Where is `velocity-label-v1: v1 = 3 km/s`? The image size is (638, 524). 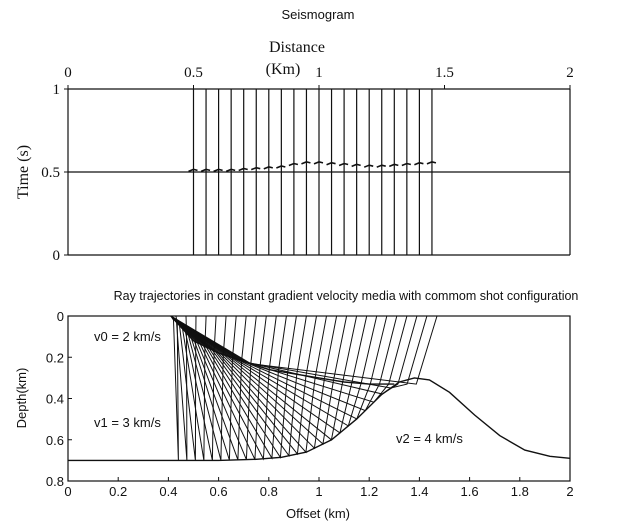 velocity-label-v1: v1 = 3 km/s is located at coordinates (127, 422).